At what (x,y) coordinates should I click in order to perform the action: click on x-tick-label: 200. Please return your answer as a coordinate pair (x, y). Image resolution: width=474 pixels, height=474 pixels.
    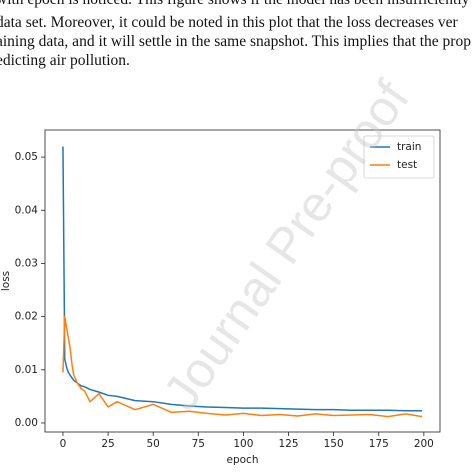
    Looking at the image, I should click on (424, 444).